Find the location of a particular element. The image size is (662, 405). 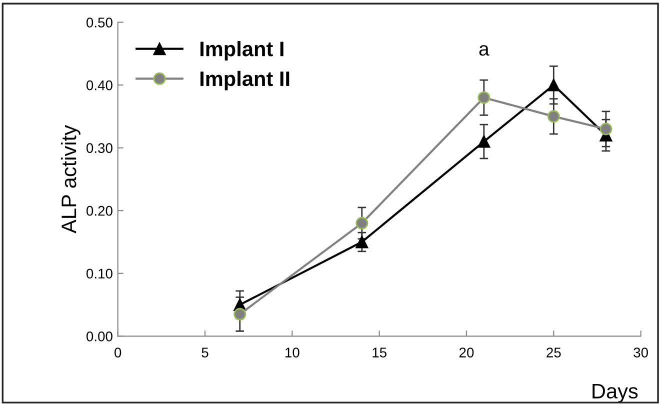

x-tick-label: 5 is located at coordinates (205, 353).